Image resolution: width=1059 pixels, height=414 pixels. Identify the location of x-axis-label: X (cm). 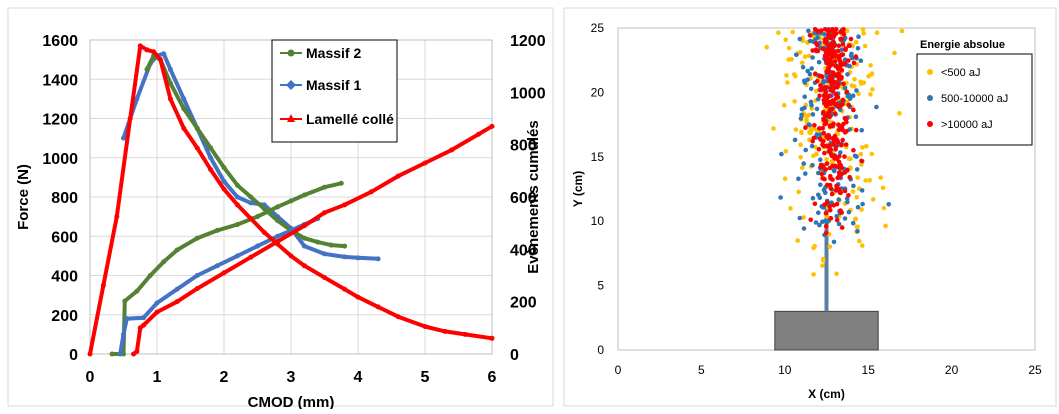
(826, 394).